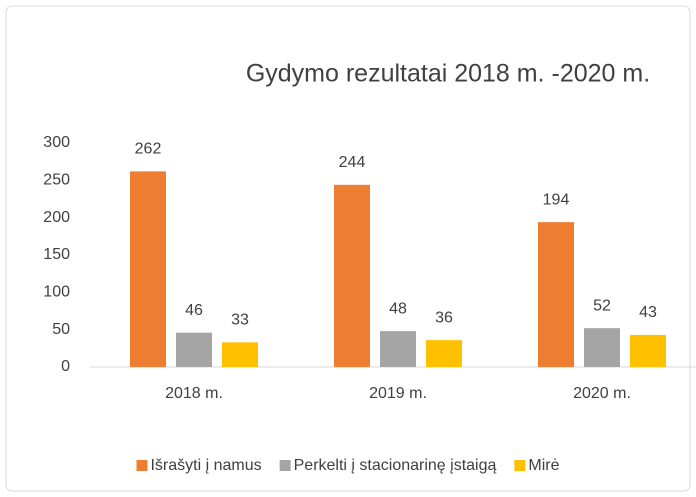 The height and width of the screenshot is (497, 696). I want to click on y-tick-label: 150, so click(56, 254).